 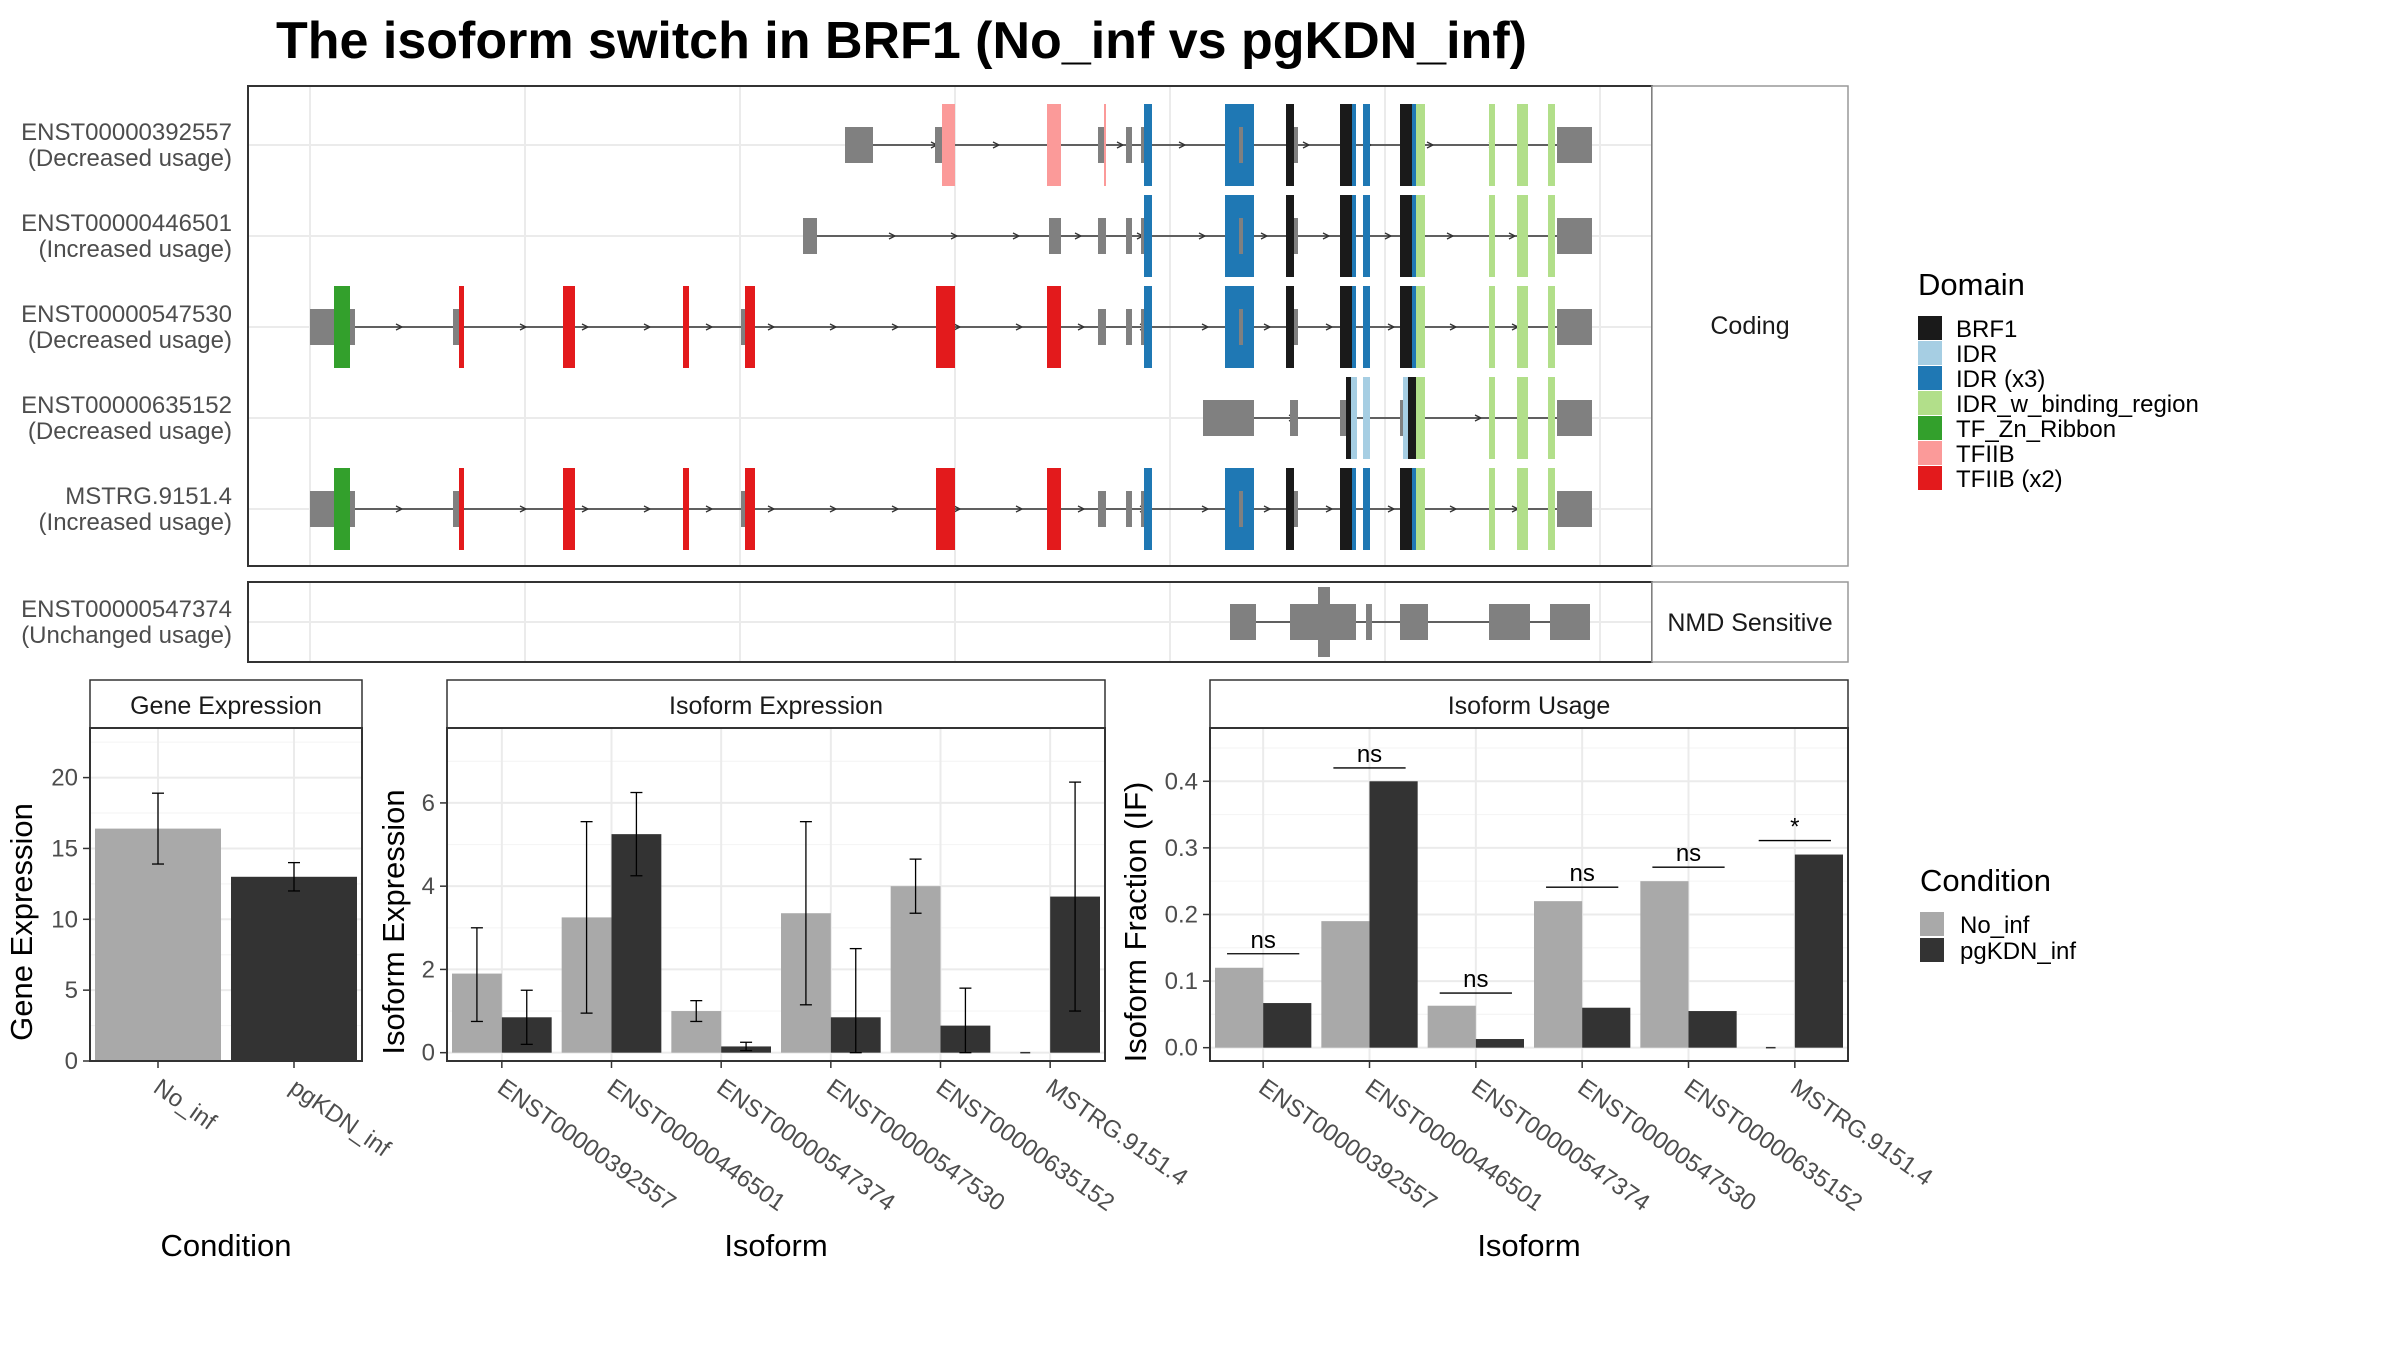 What do you see at coordinates (1181, 981) in the screenshot?
I see `y-tick-label: 0.1` at bounding box center [1181, 981].